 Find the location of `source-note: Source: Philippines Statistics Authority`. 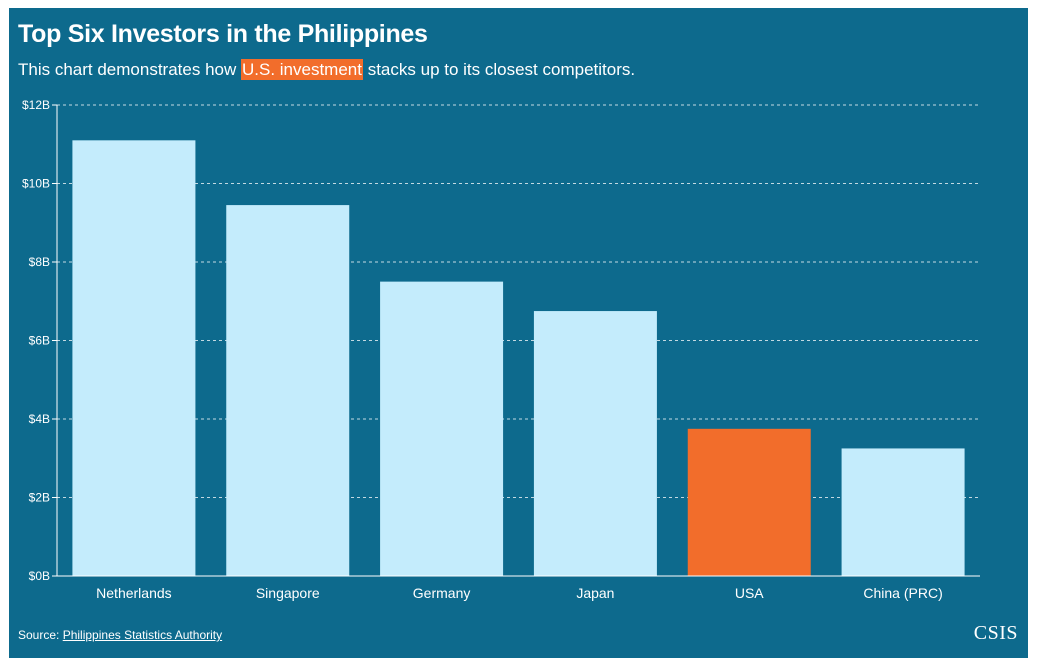

source-note: Source: Philippines Statistics Authority is located at coordinates (120, 635).